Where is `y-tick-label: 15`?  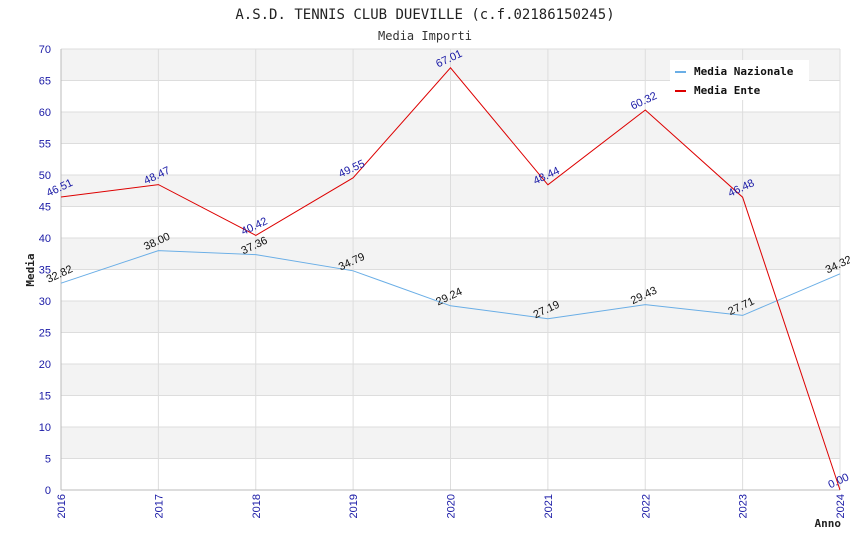
y-tick-label: 15 is located at coordinates (45, 397).